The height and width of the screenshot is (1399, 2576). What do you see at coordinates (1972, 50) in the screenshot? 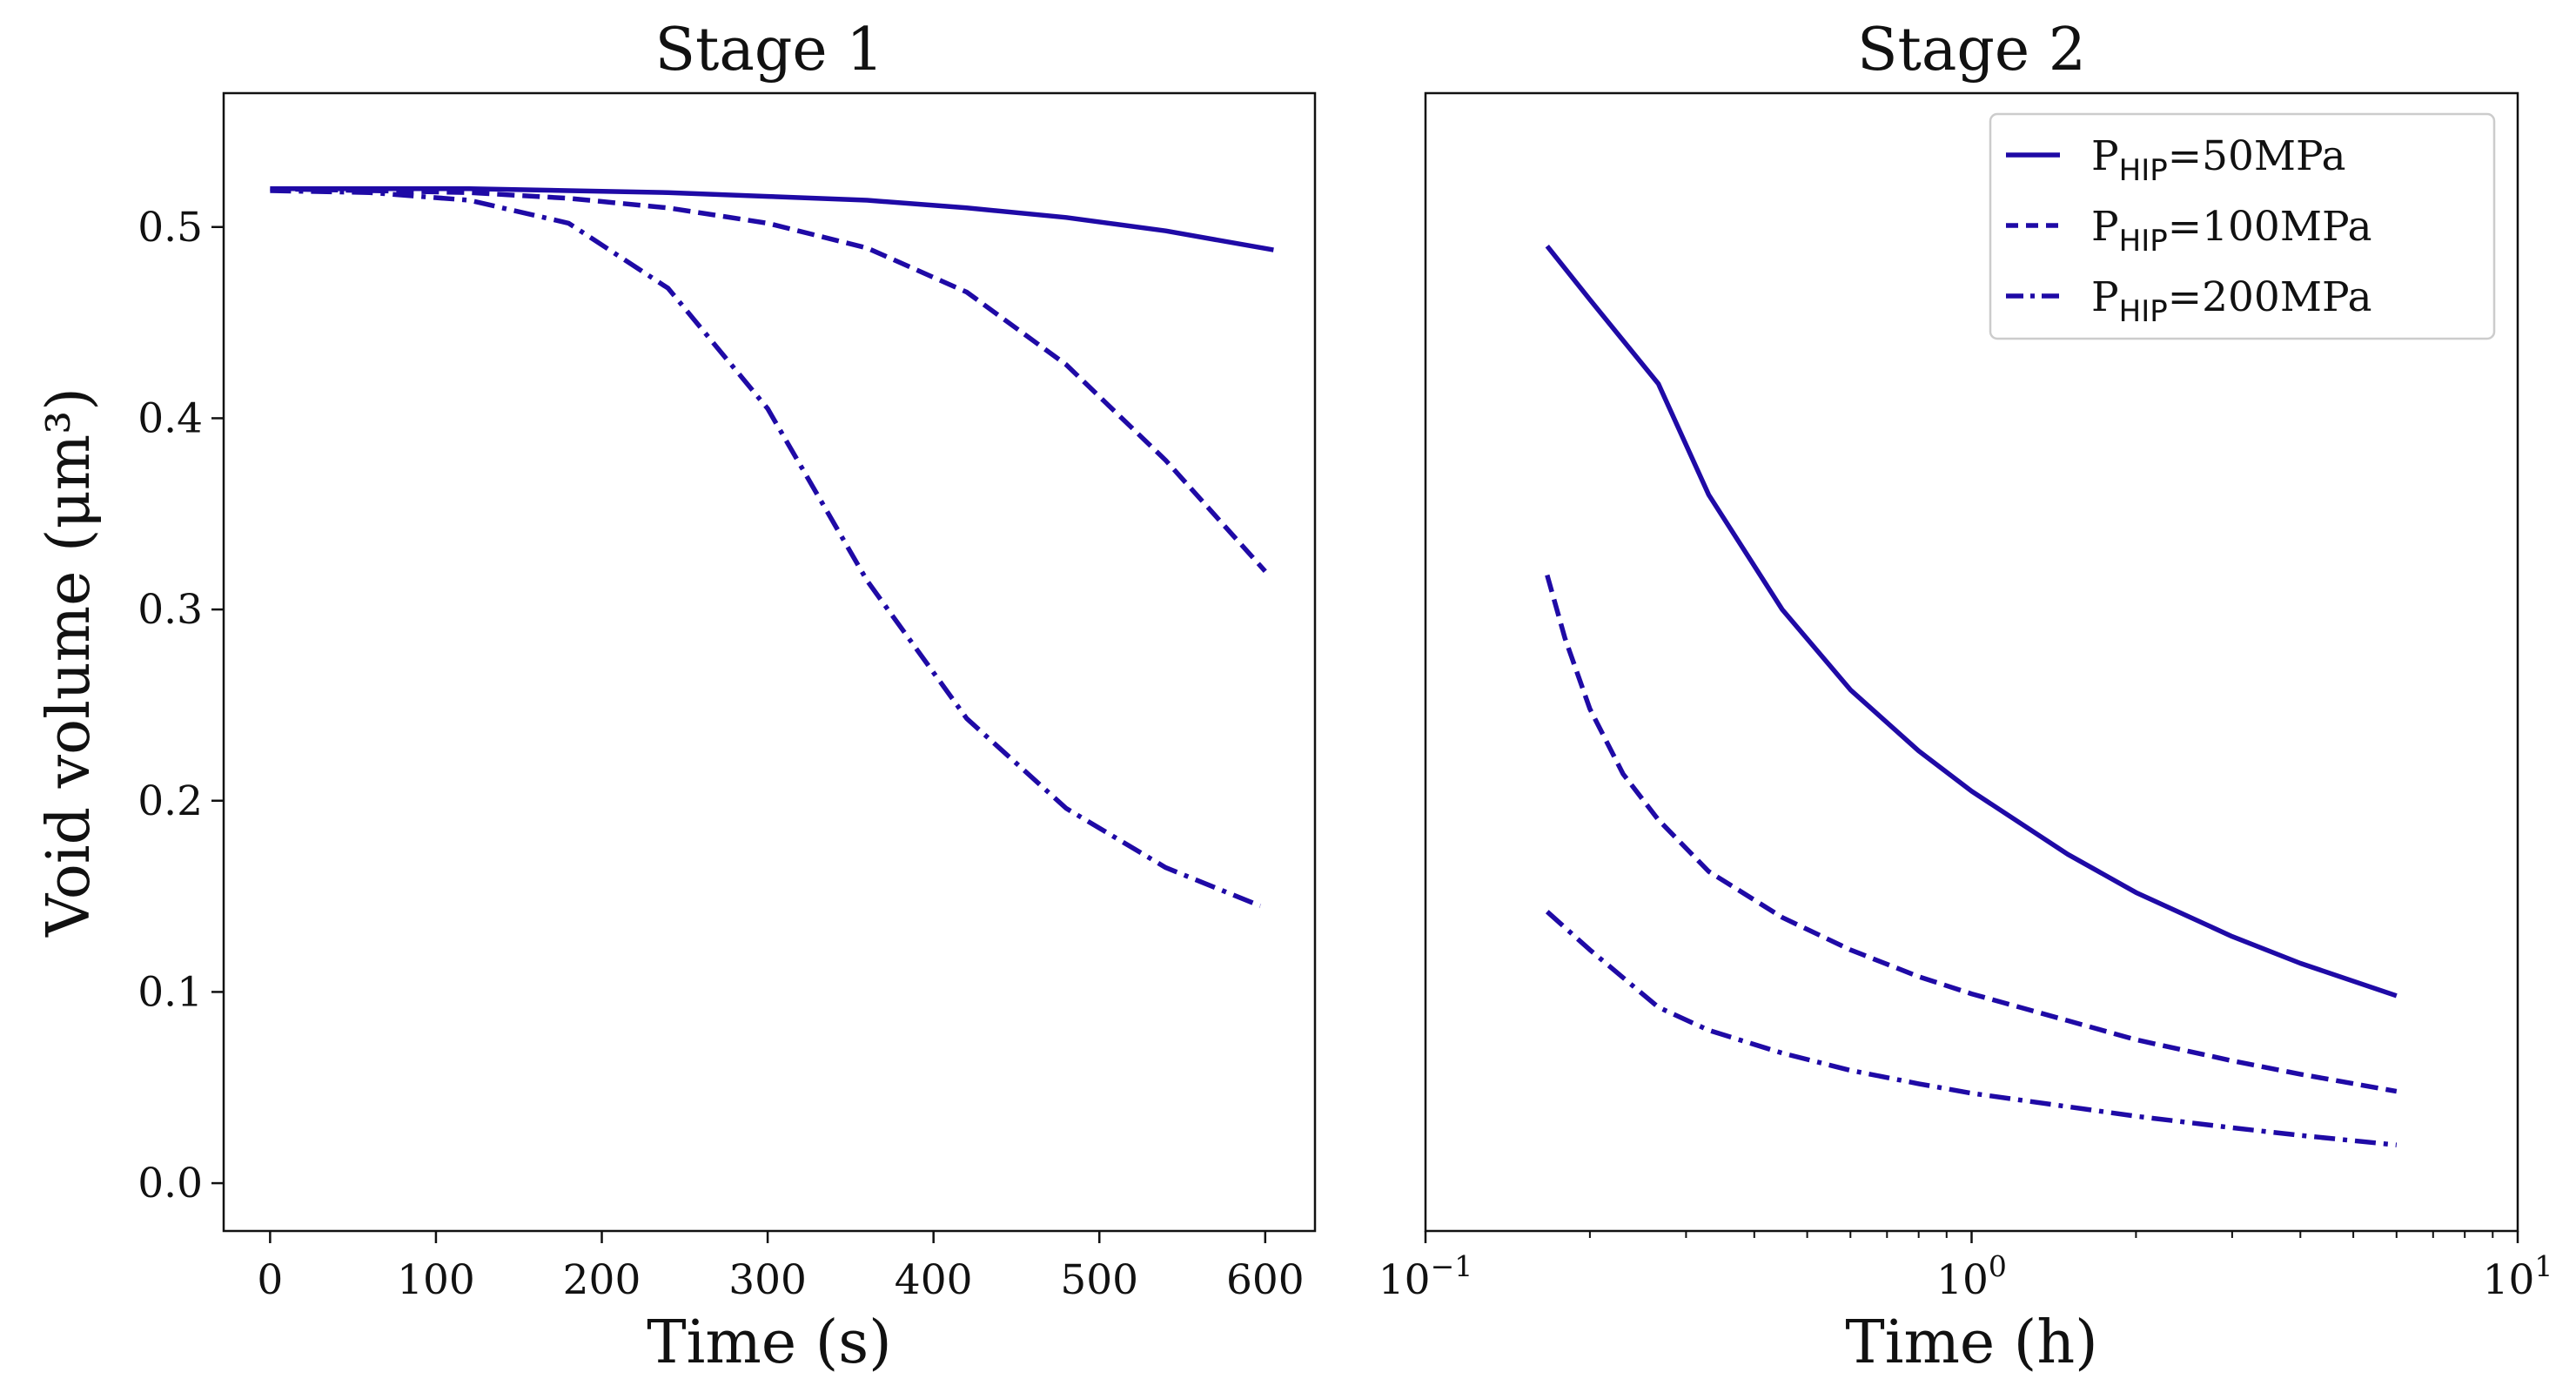
I see `chart-title: Stage 2` at bounding box center [1972, 50].